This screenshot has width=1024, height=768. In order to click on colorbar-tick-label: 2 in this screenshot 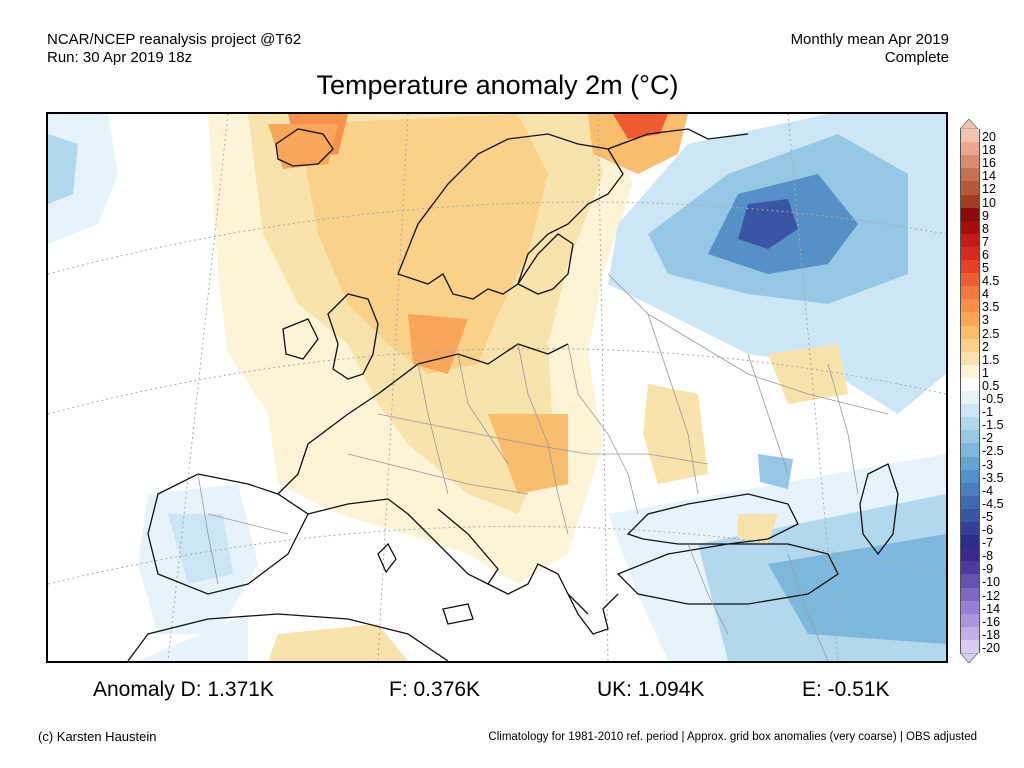, I will do `click(985, 346)`.